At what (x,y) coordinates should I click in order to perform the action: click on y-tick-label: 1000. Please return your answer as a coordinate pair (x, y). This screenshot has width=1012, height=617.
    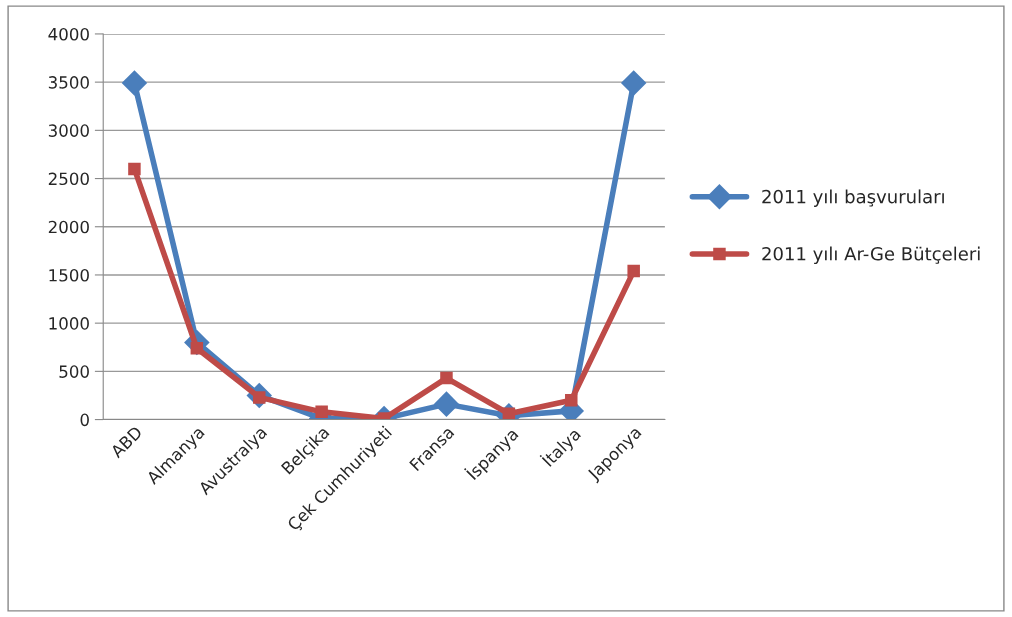
    Looking at the image, I should click on (69, 323).